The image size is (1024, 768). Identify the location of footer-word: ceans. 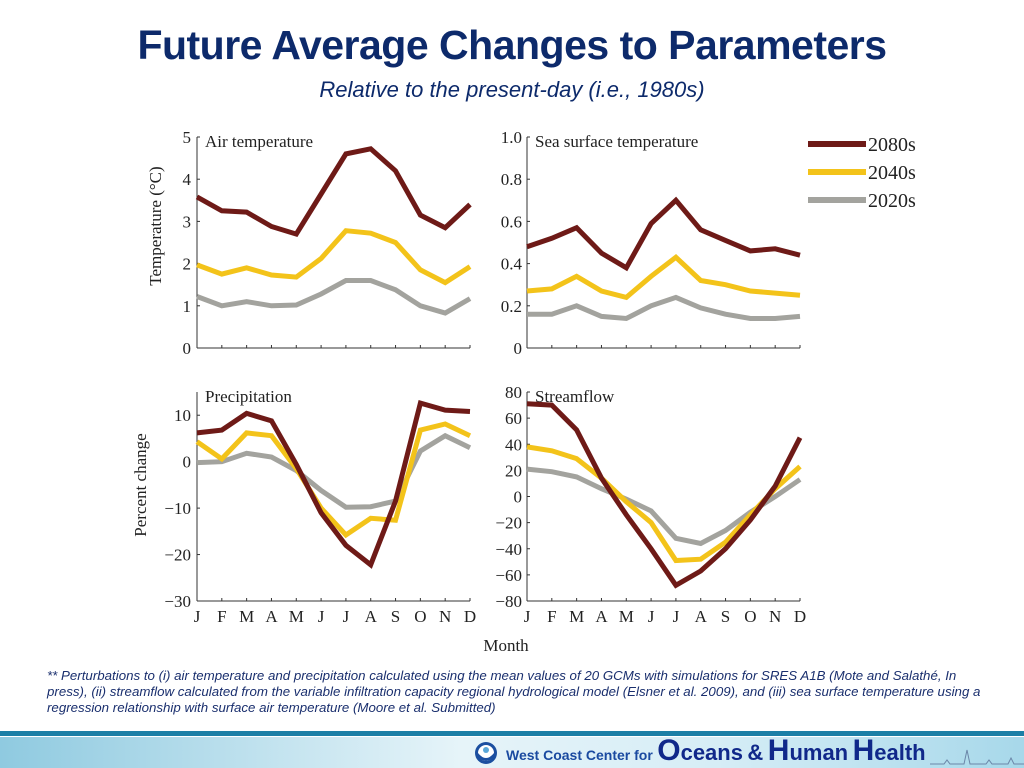
(711, 752).